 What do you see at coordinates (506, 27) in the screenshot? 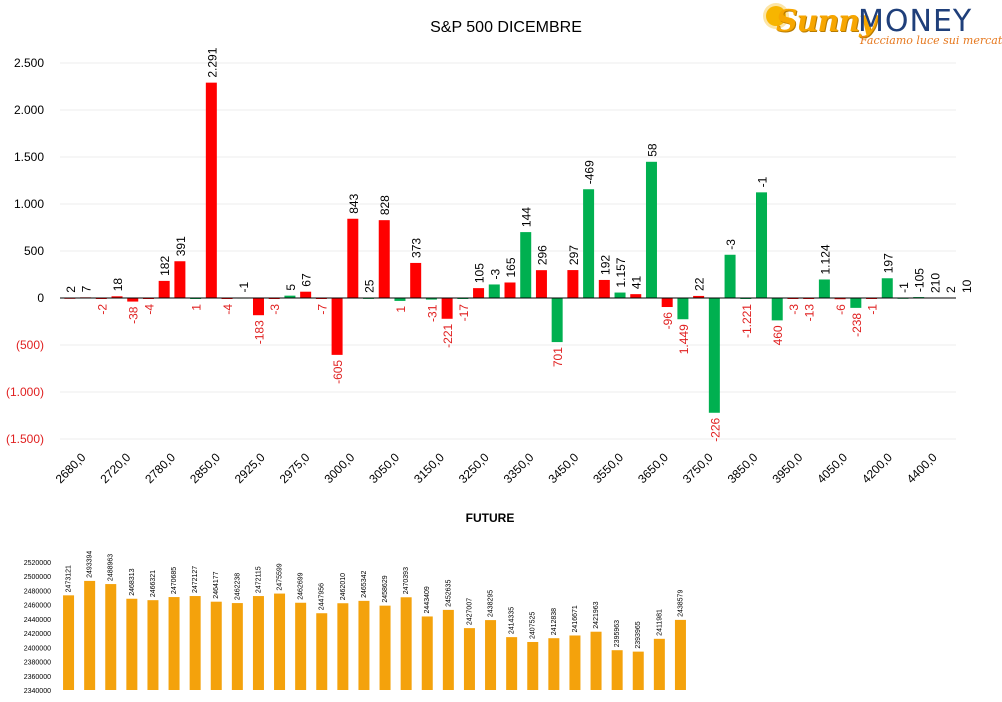
I see `chart-title: S&P 500 DICEMBRE` at bounding box center [506, 27].